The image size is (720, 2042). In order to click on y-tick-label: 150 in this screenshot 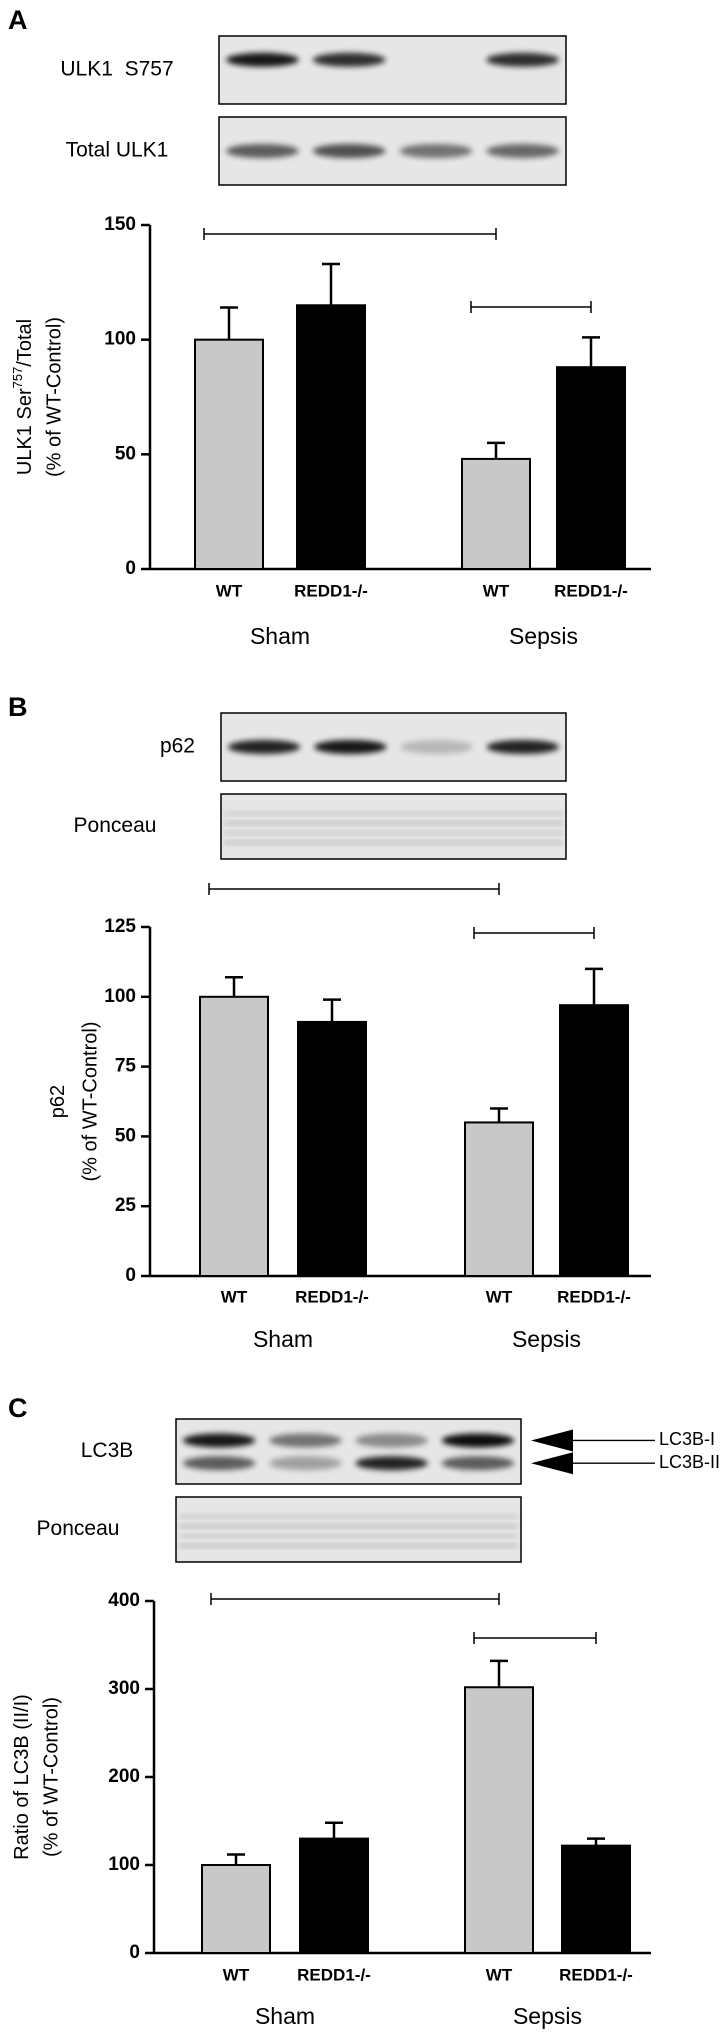, I will do `click(120, 224)`.